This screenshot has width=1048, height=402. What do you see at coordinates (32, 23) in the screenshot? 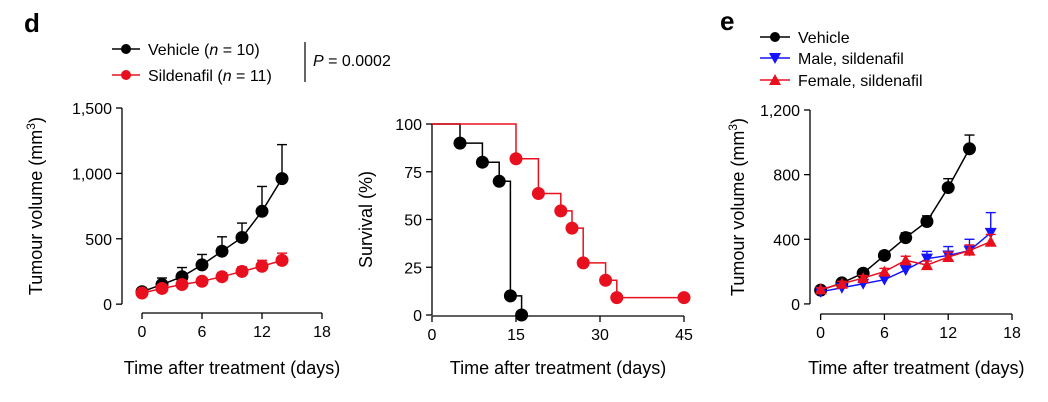
I see `panel-letter-d: d` at bounding box center [32, 23].